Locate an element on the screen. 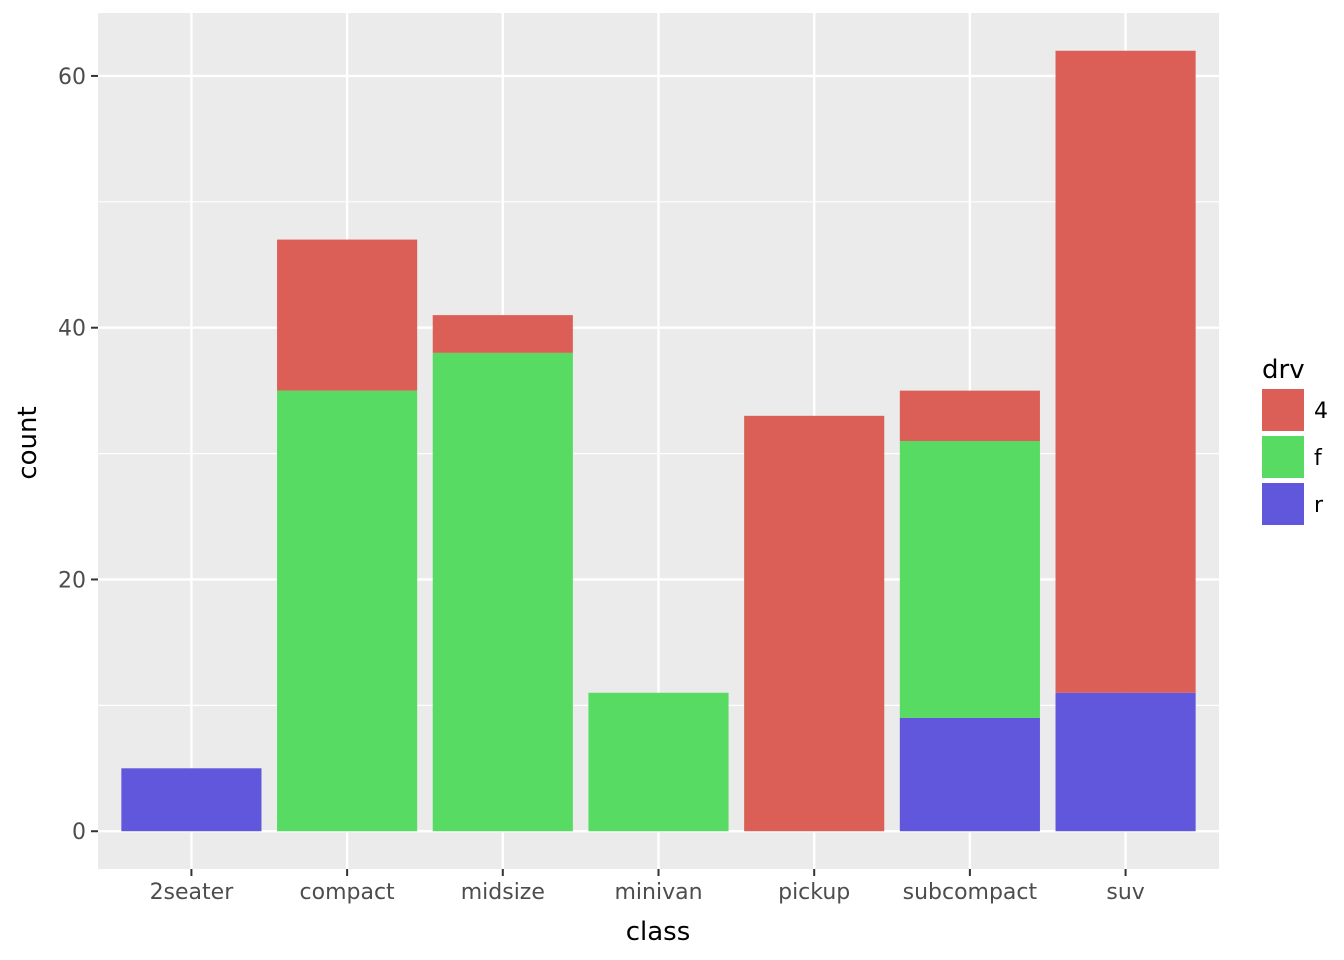  x-tick-label: suv is located at coordinates (1125, 892).